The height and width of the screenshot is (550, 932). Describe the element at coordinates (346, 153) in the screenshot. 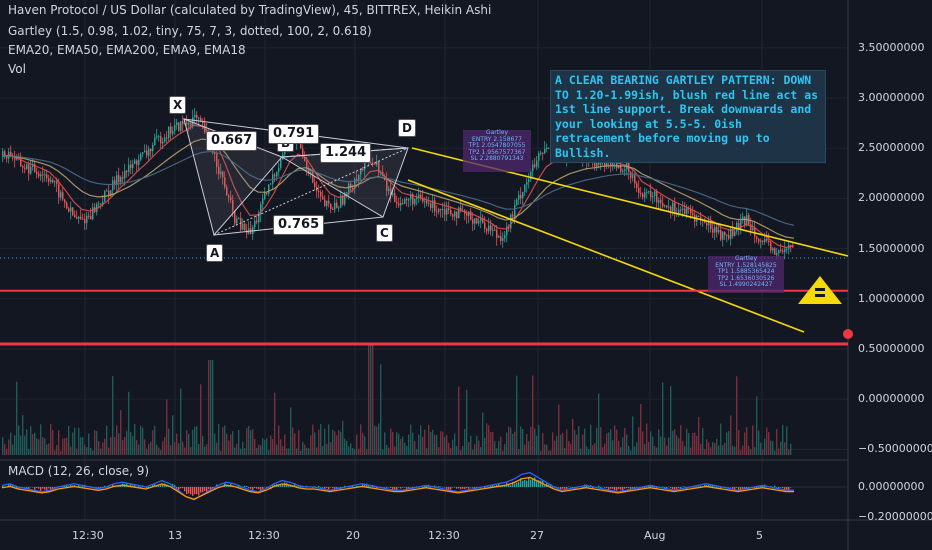

I see `ratio-bd-label: 1.244` at that location.